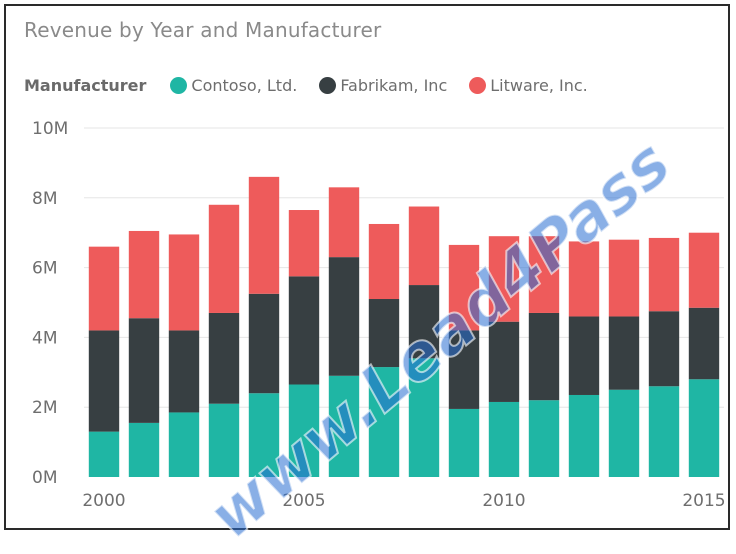  What do you see at coordinates (103, 501) in the screenshot?
I see `x-tick-label: 2000` at bounding box center [103, 501].